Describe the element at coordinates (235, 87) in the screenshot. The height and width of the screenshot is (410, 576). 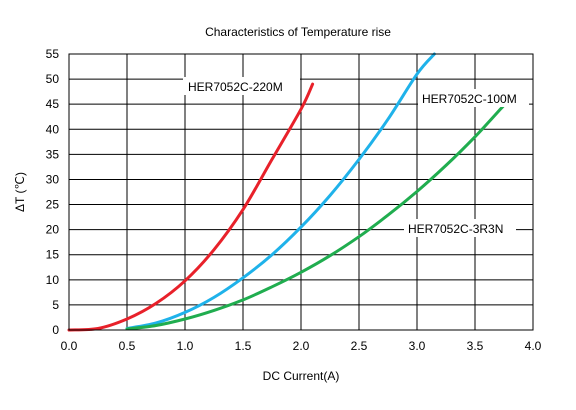
I see `annotation-220m: HER7052C-220M` at that location.